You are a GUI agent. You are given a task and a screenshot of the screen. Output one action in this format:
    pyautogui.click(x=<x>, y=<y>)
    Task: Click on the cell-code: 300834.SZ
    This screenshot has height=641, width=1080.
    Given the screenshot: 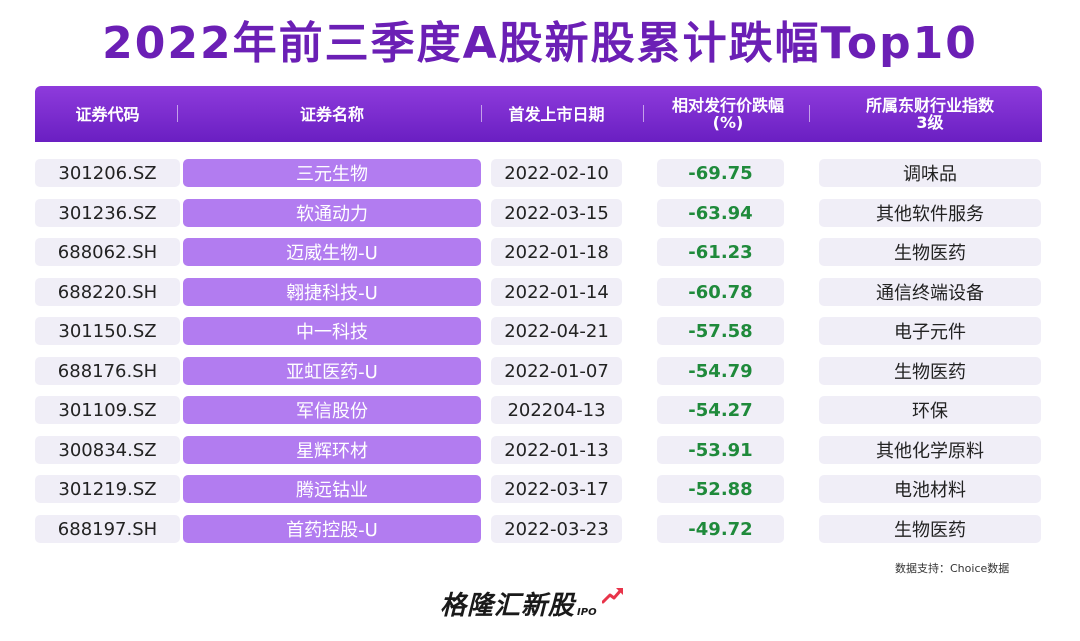 What is the action you would take?
    pyautogui.click(x=107, y=450)
    